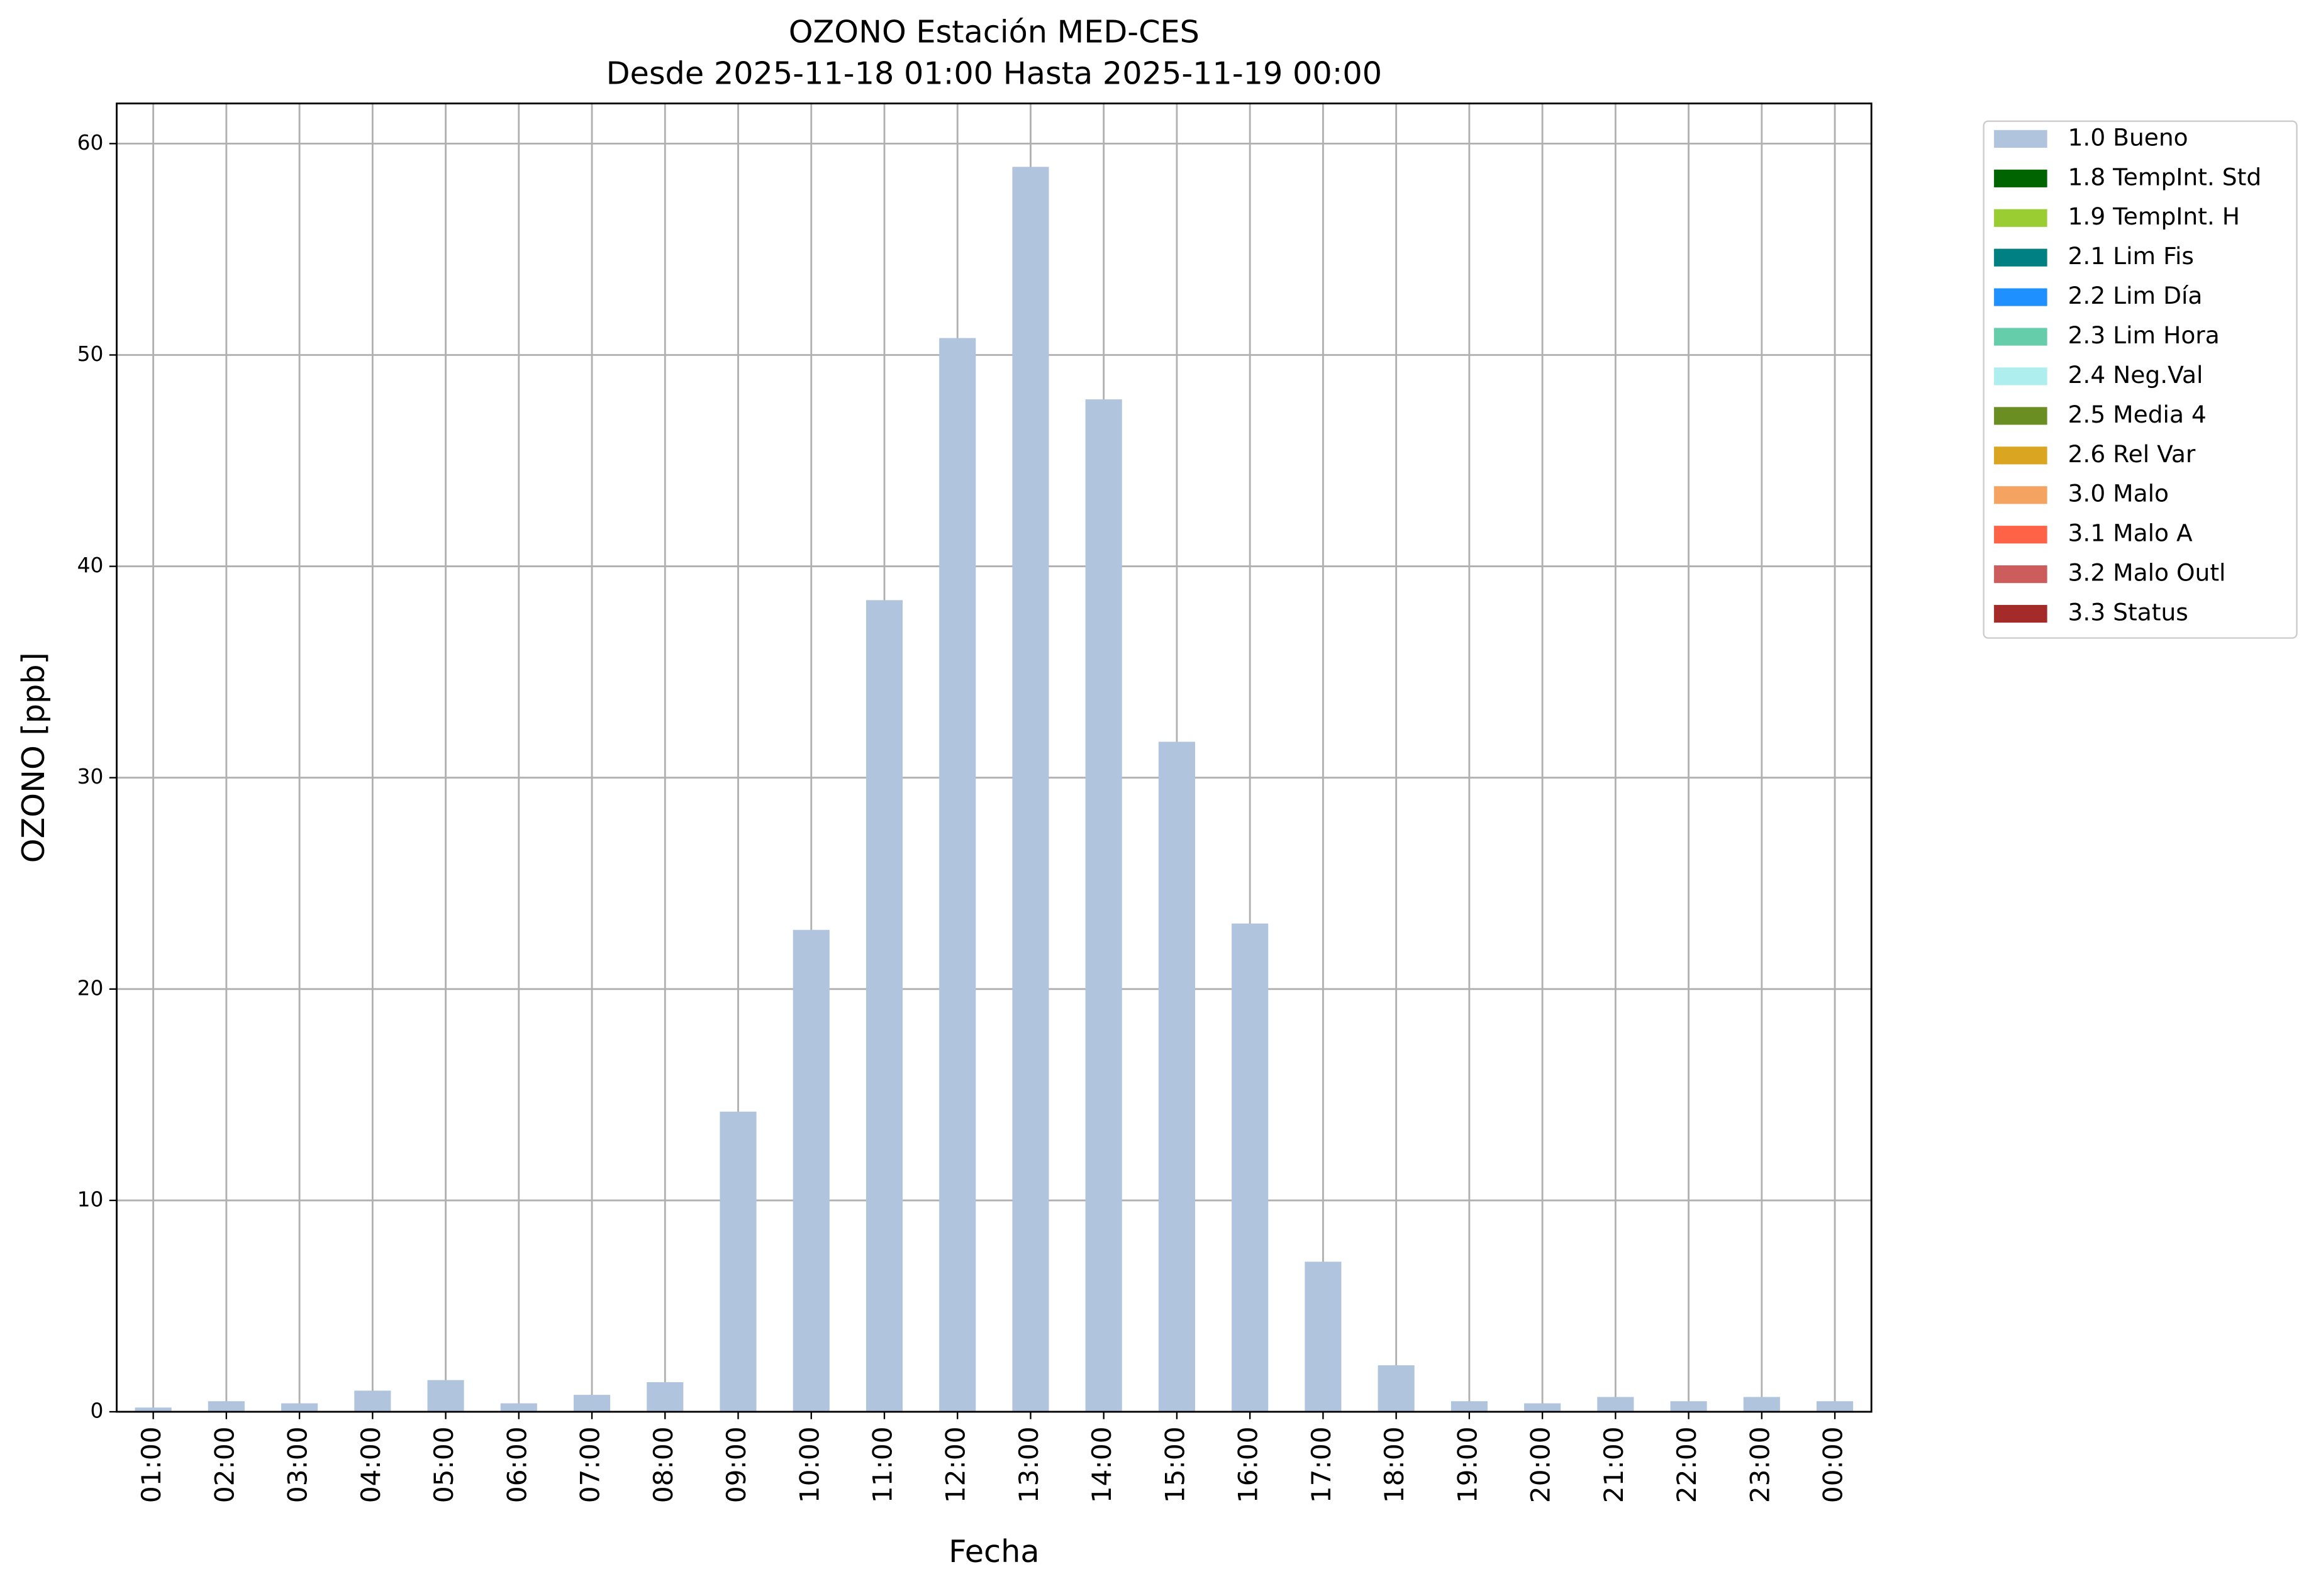 The image size is (2316, 1596). I want to click on x-tick-label: 01:00, so click(151, 1465).